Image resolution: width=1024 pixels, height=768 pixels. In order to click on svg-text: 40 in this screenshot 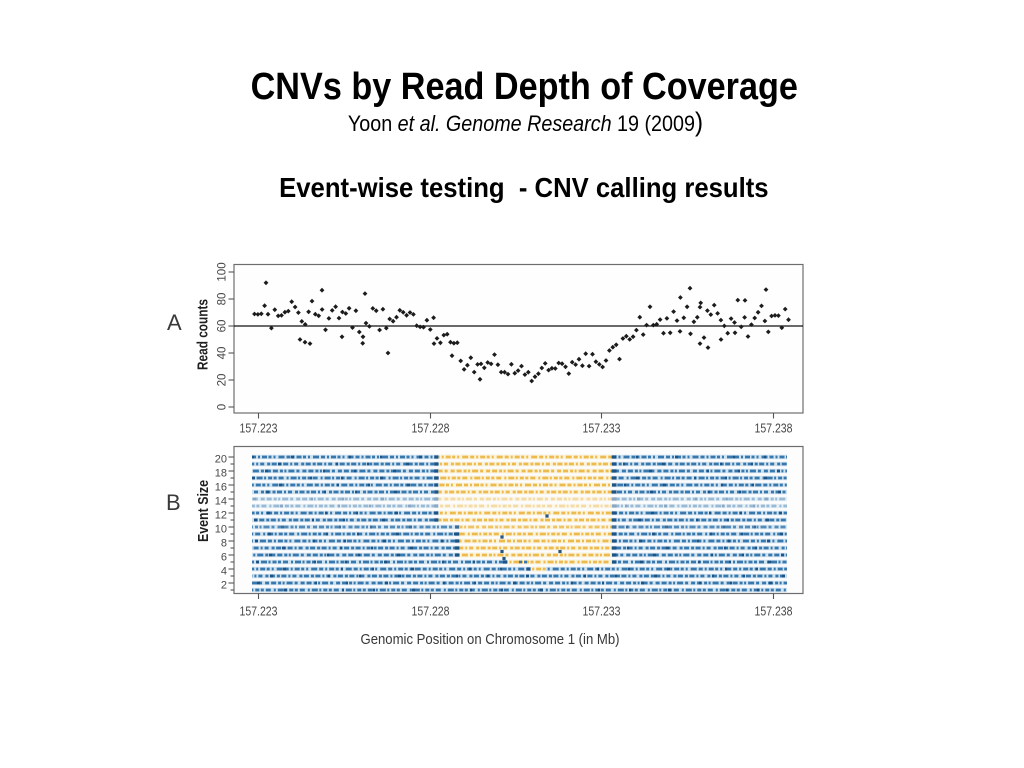, I will do `click(223, 353)`.